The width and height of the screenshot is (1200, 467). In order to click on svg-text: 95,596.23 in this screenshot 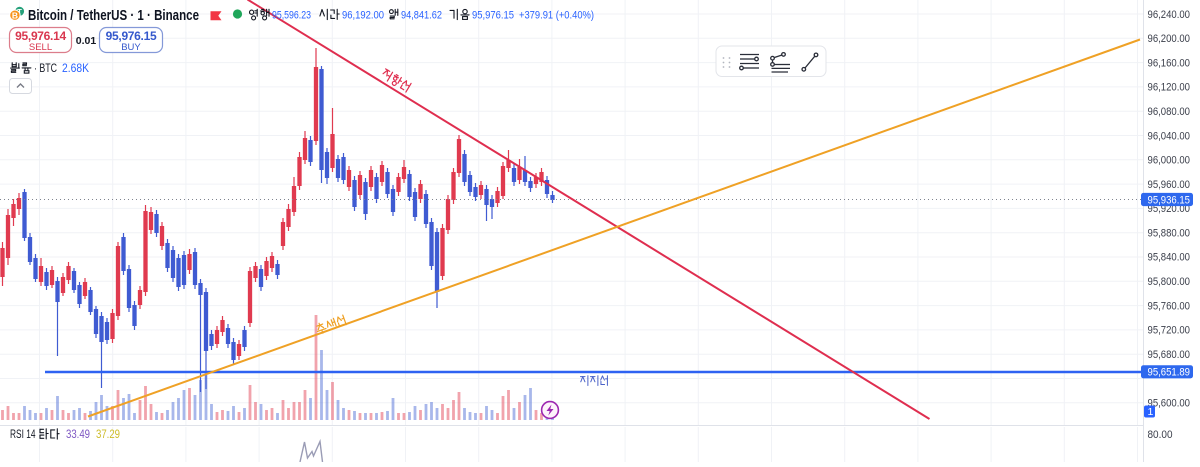, I will do `click(291, 15)`.